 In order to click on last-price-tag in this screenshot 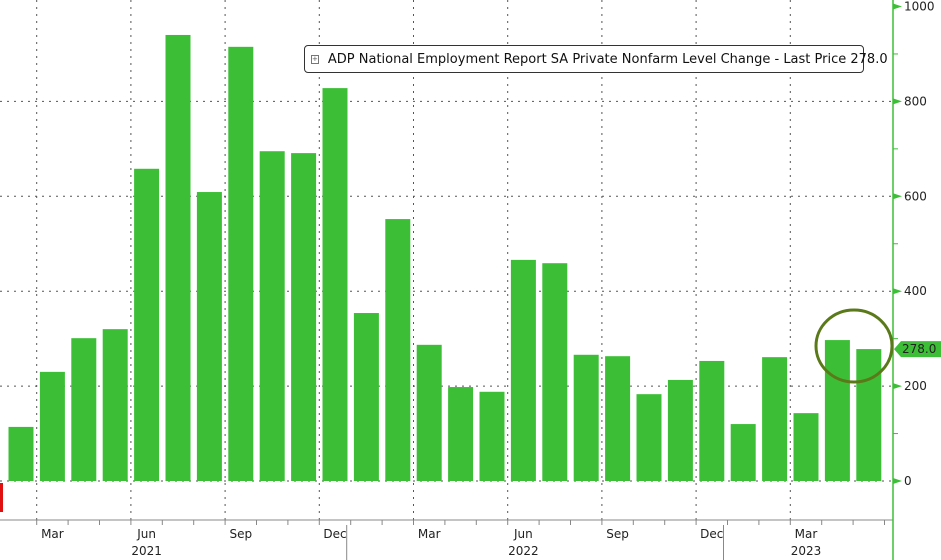, I will do `click(917, 349)`.